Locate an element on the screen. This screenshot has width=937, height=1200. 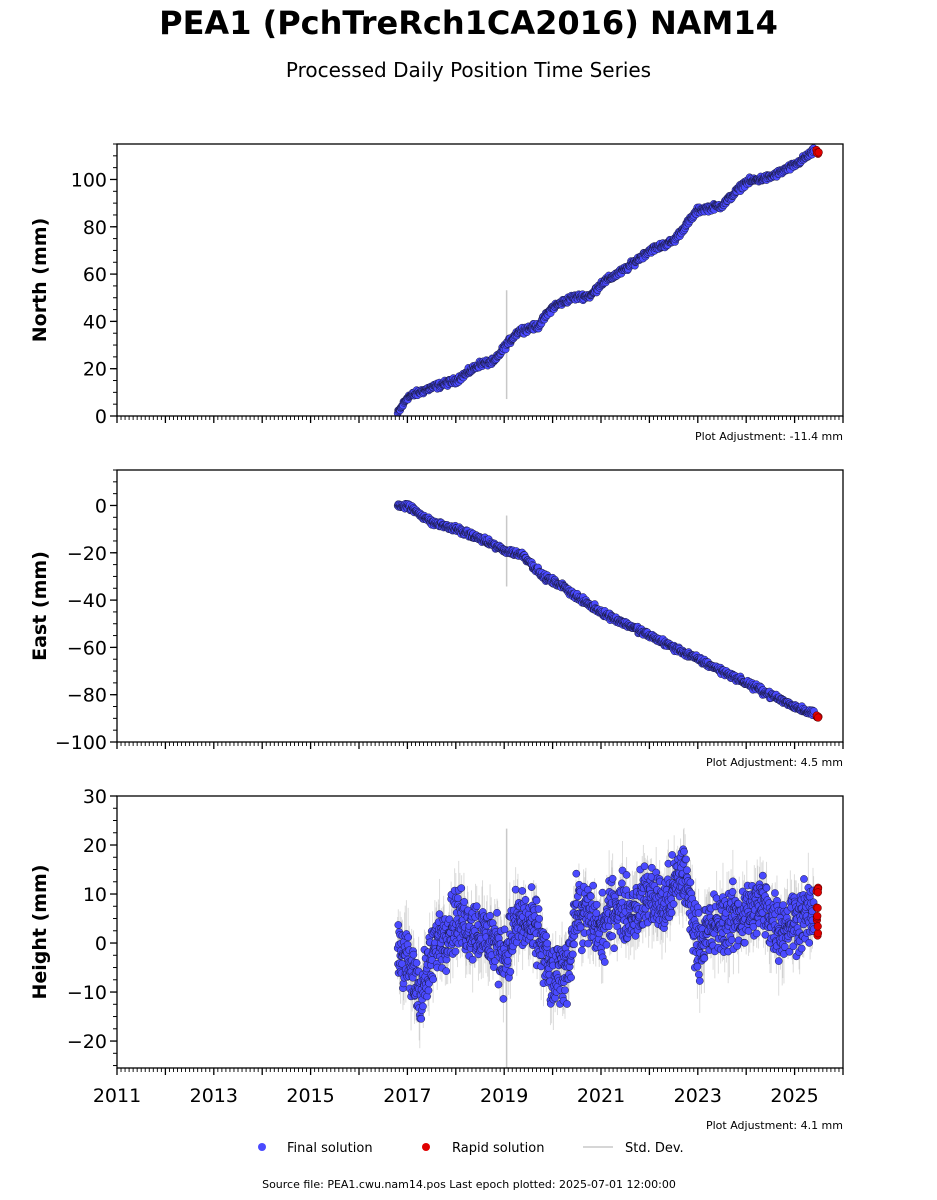
east-rapid-points is located at coordinates (817, 716).